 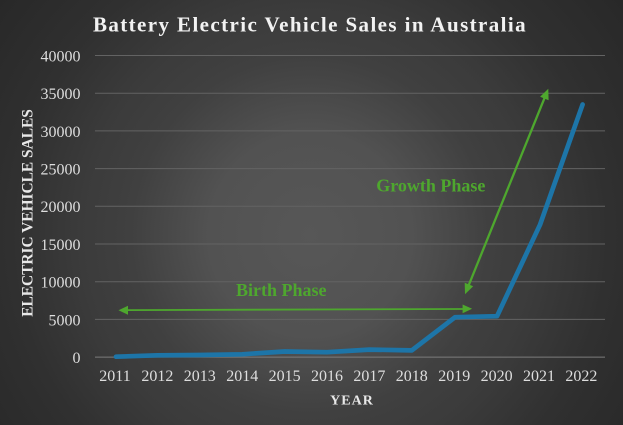 What do you see at coordinates (200, 376) in the screenshot?
I see `svg-text: 2013` at bounding box center [200, 376].